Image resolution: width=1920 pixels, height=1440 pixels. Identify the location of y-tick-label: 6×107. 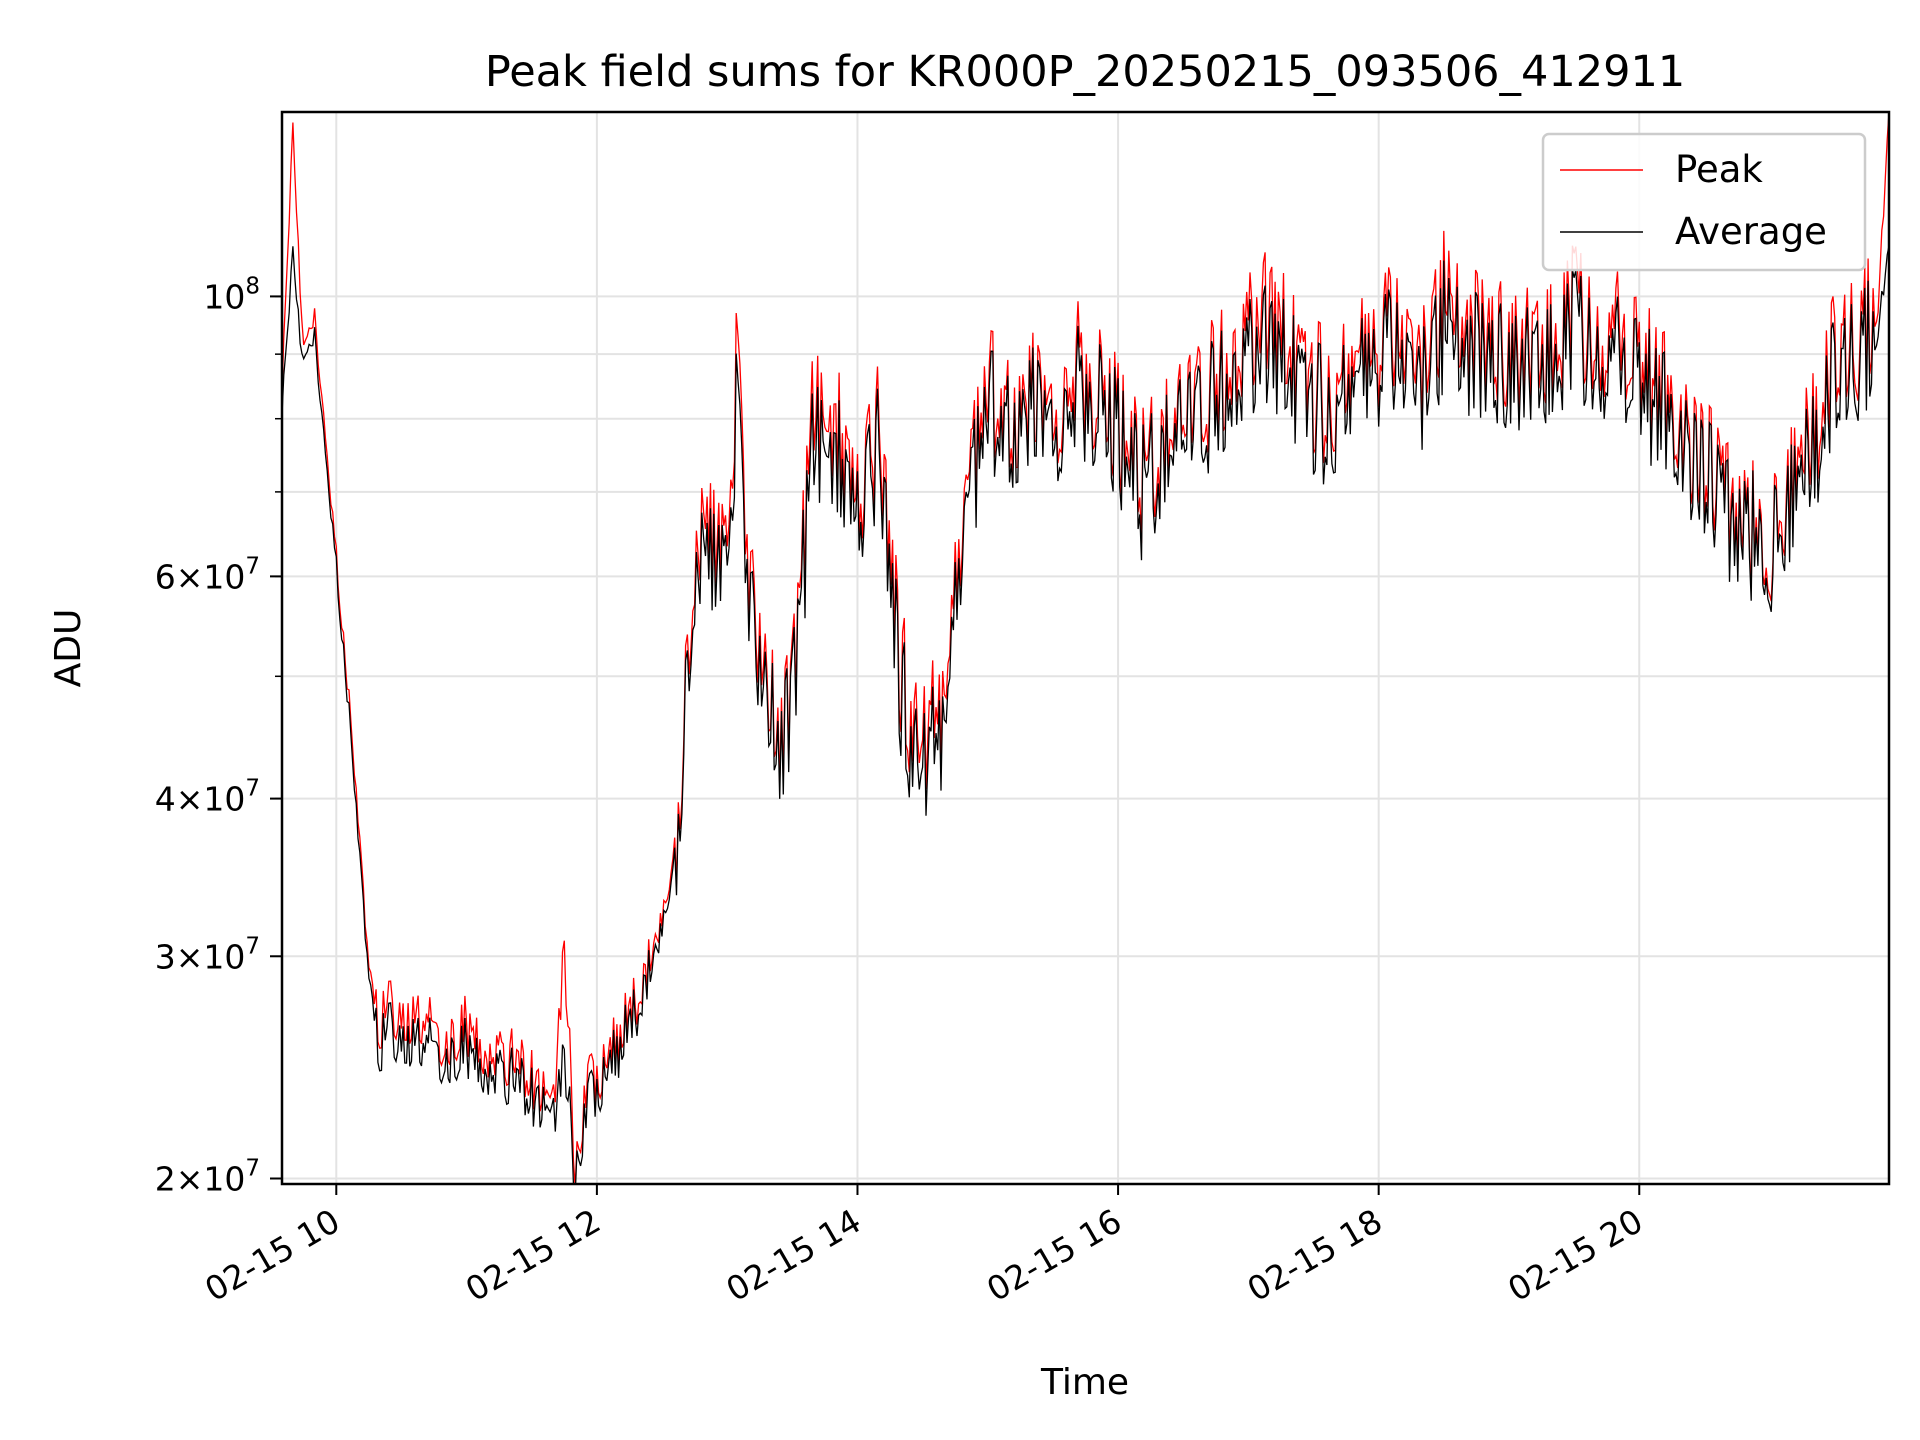
(207, 574).